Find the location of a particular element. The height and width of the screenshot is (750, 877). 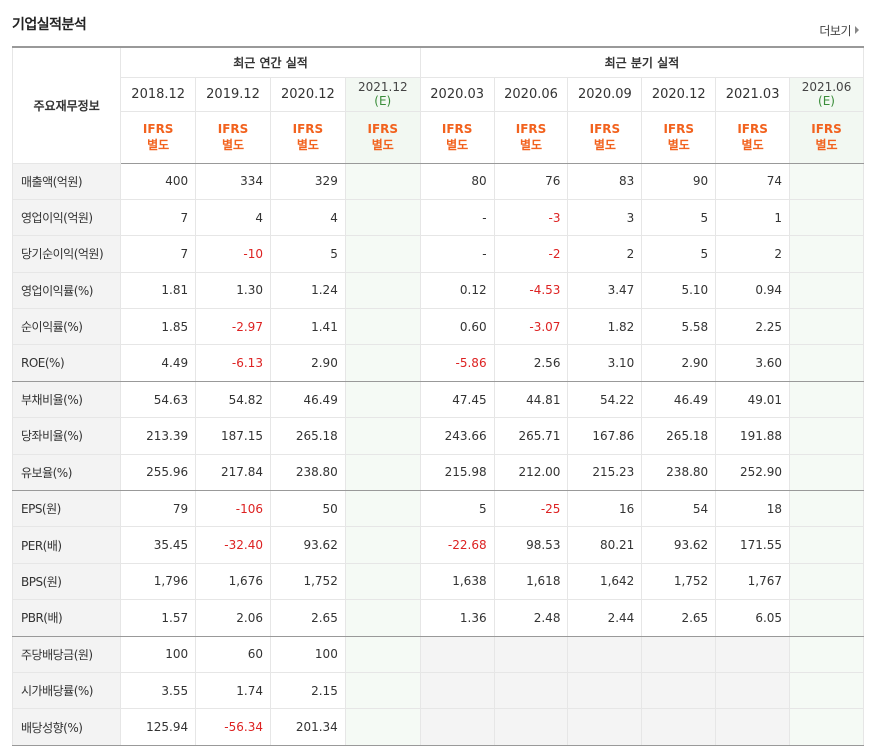

value-cell: 0.60 is located at coordinates (457, 327).